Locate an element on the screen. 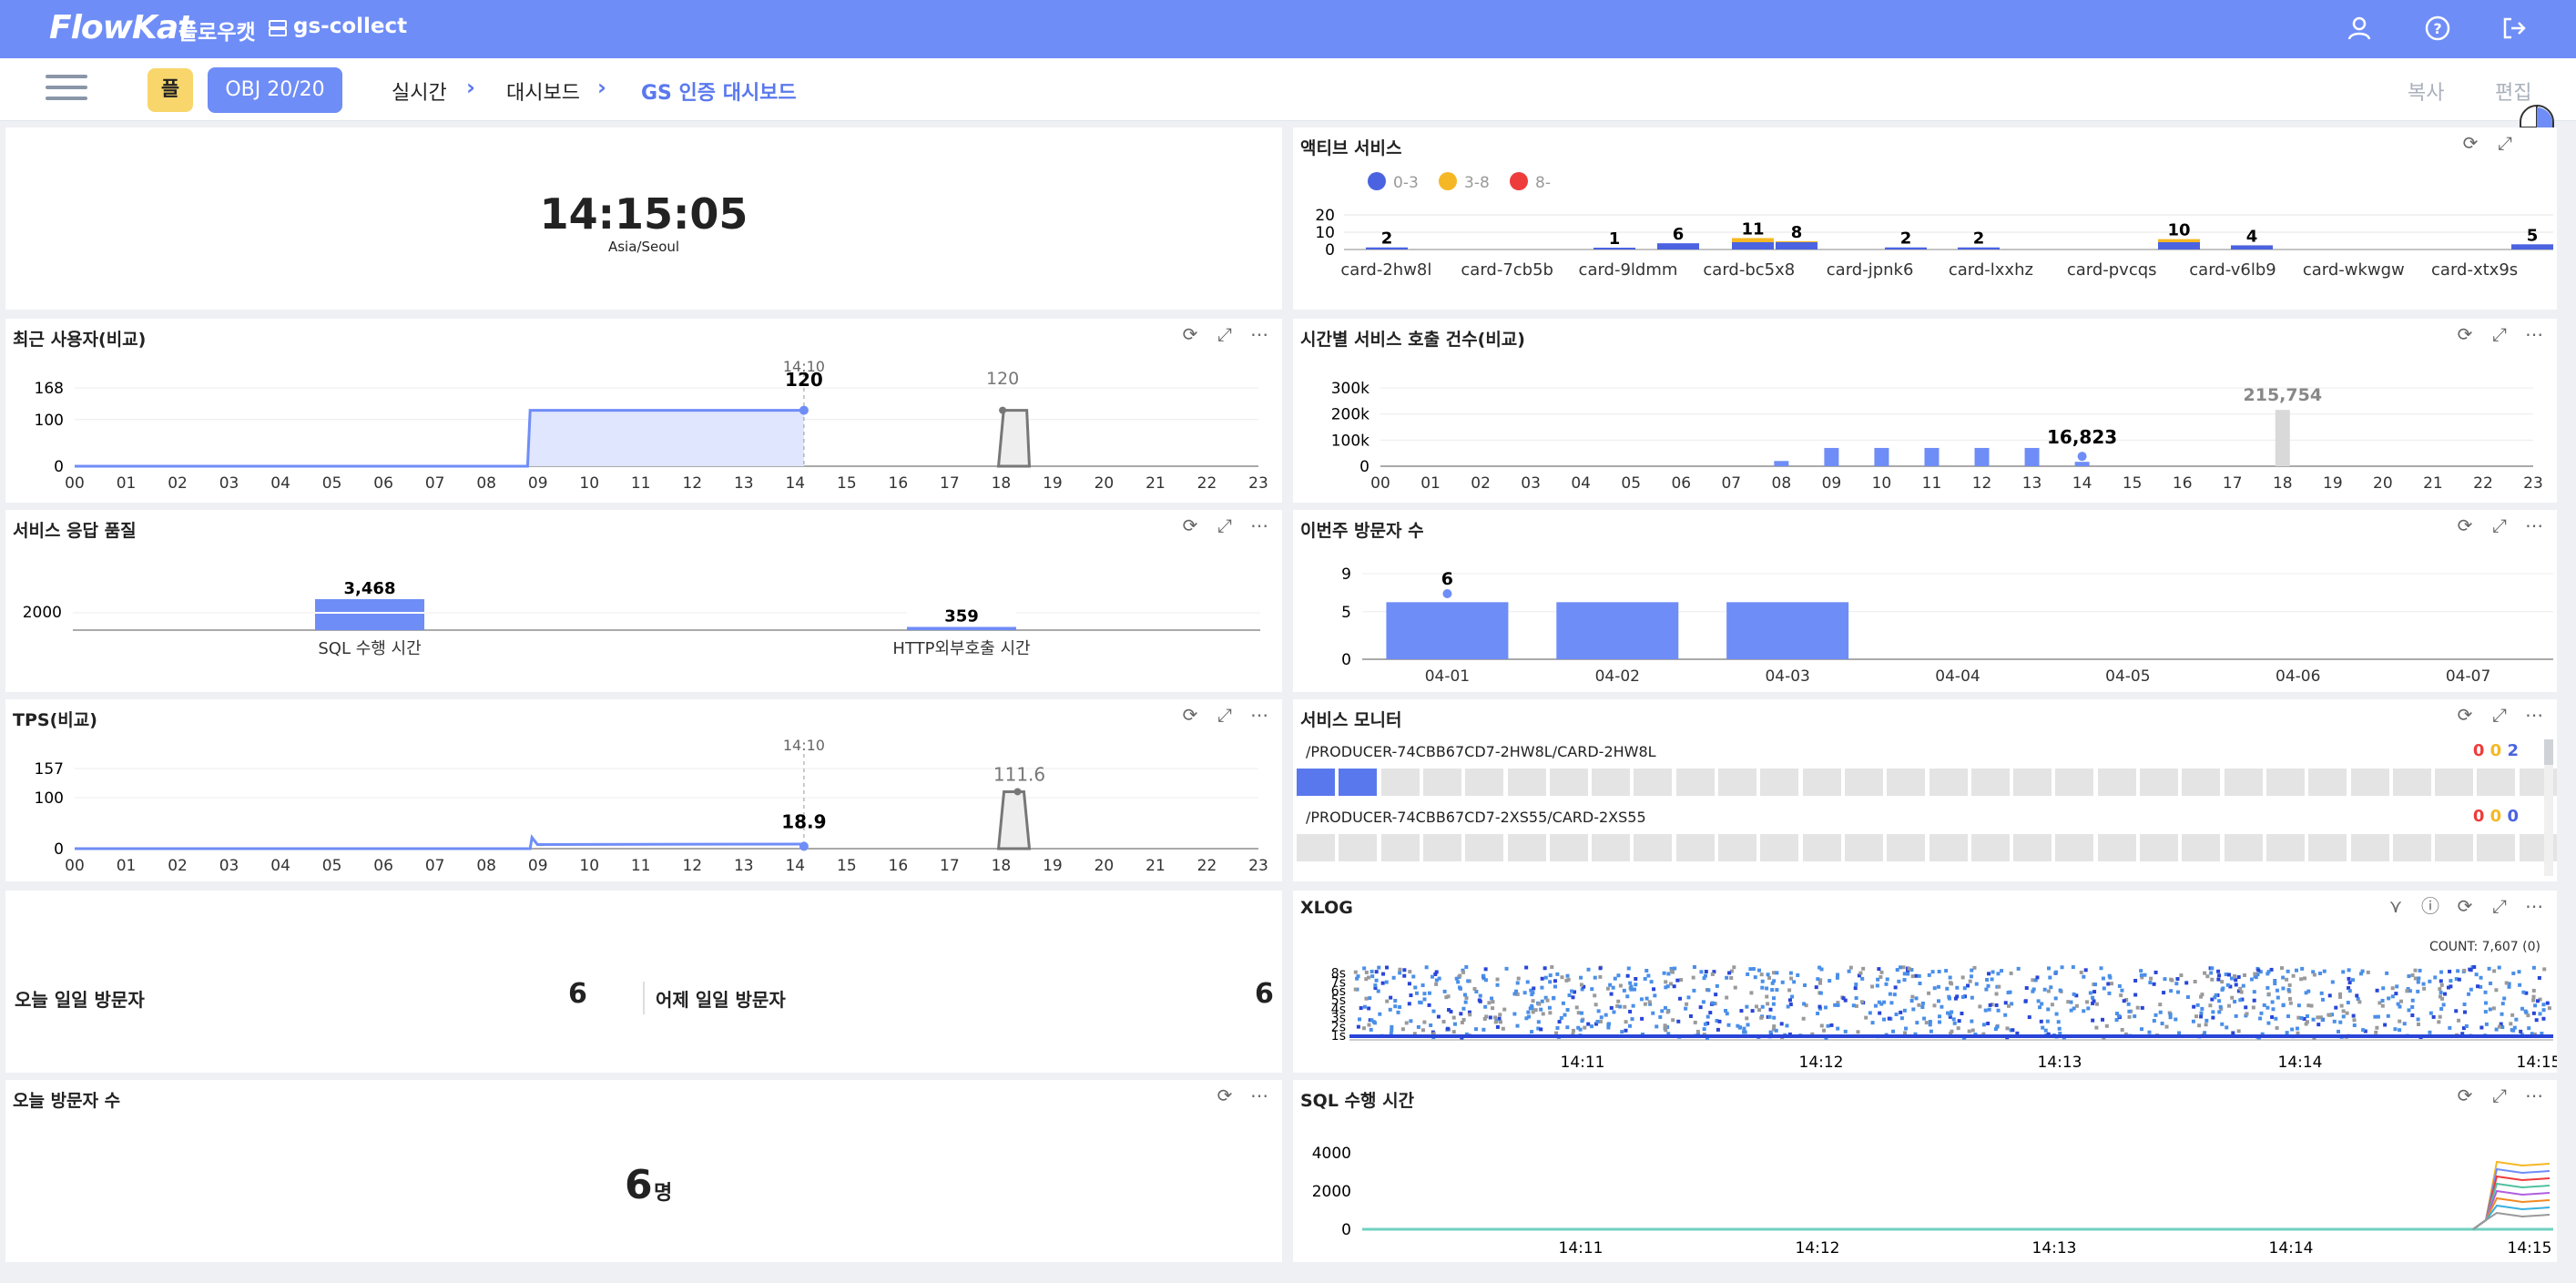 This screenshot has height=1283, width=2576. breadcrumb-dashboard: 대시보드 is located at coordinates (543, 94).